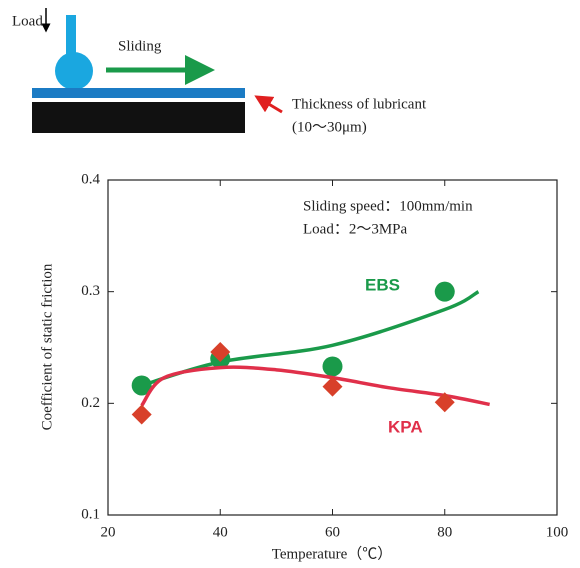 This screenshot has height=568, width=580. Describe the element at coordinates (220, 532) in the screenshot. I see `x-tick-label: 40` at that location.